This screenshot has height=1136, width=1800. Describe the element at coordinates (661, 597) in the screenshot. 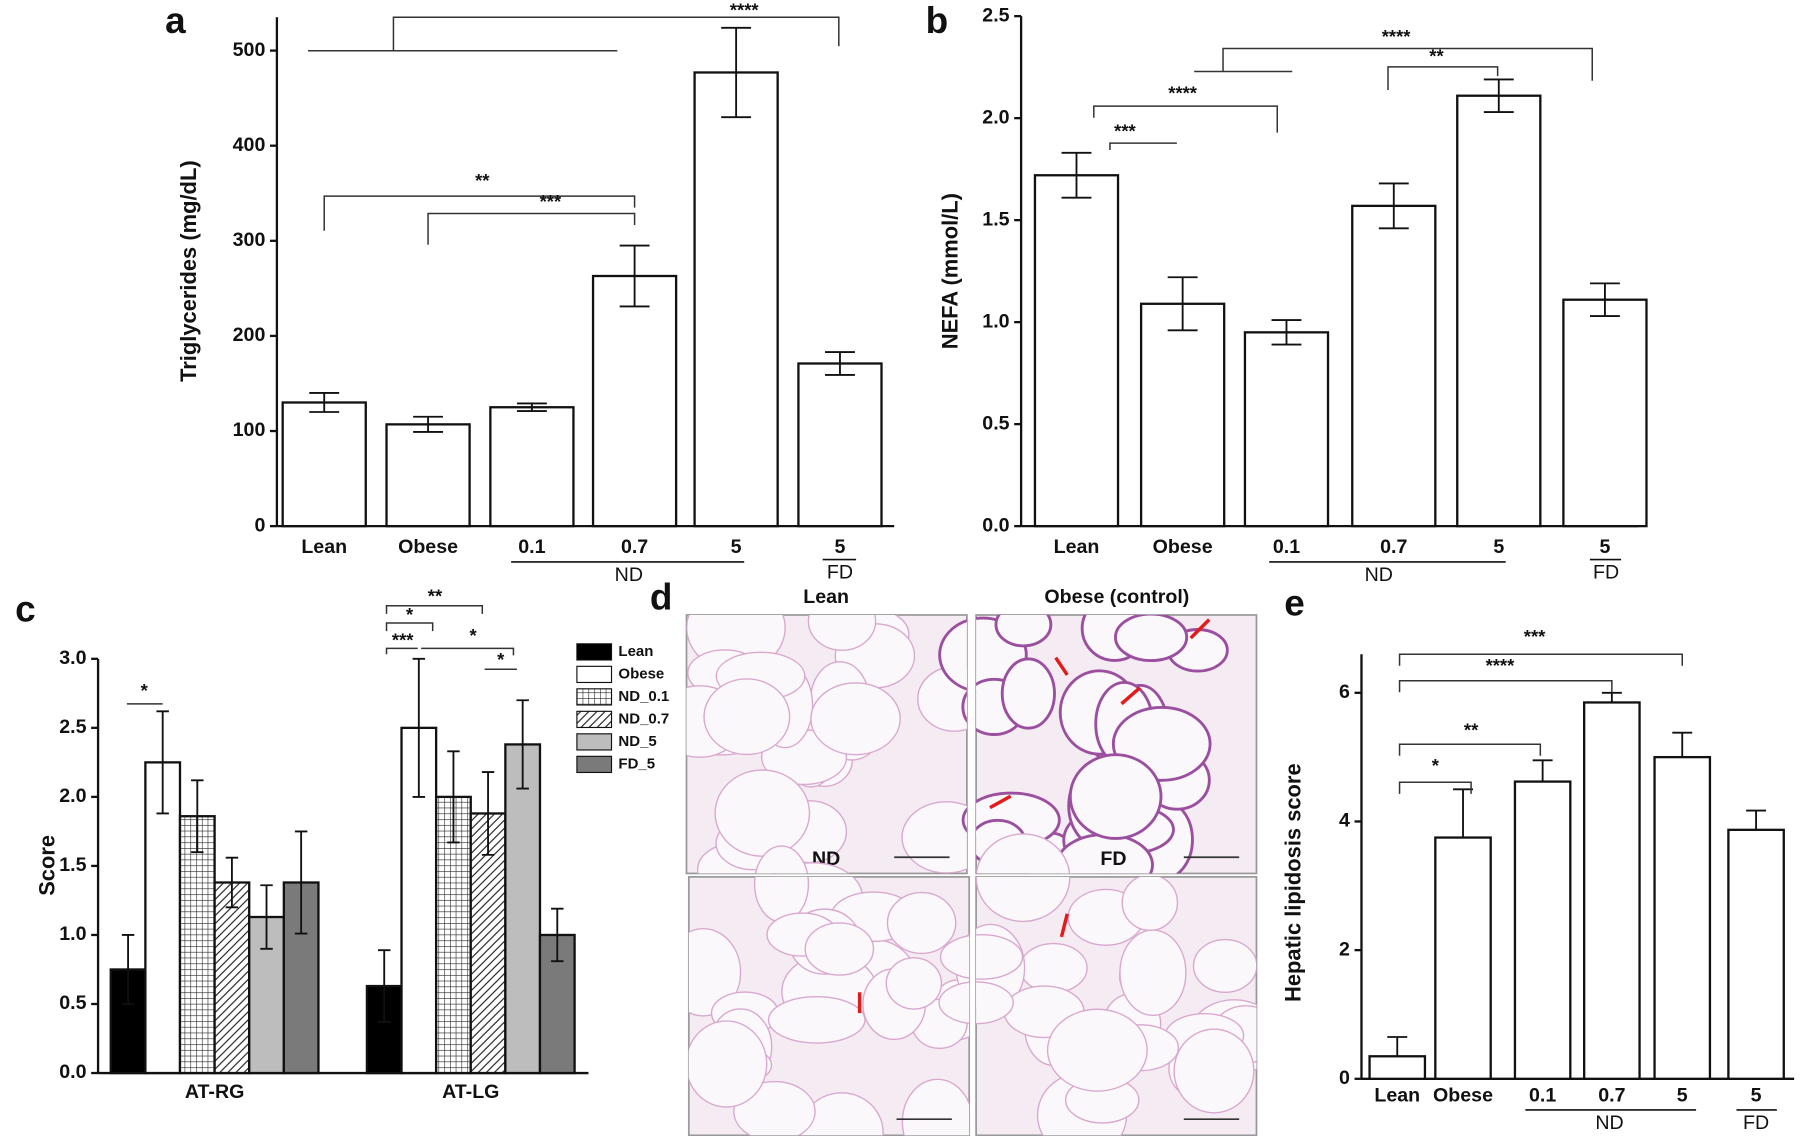

I see `panel-label: d` at that location.